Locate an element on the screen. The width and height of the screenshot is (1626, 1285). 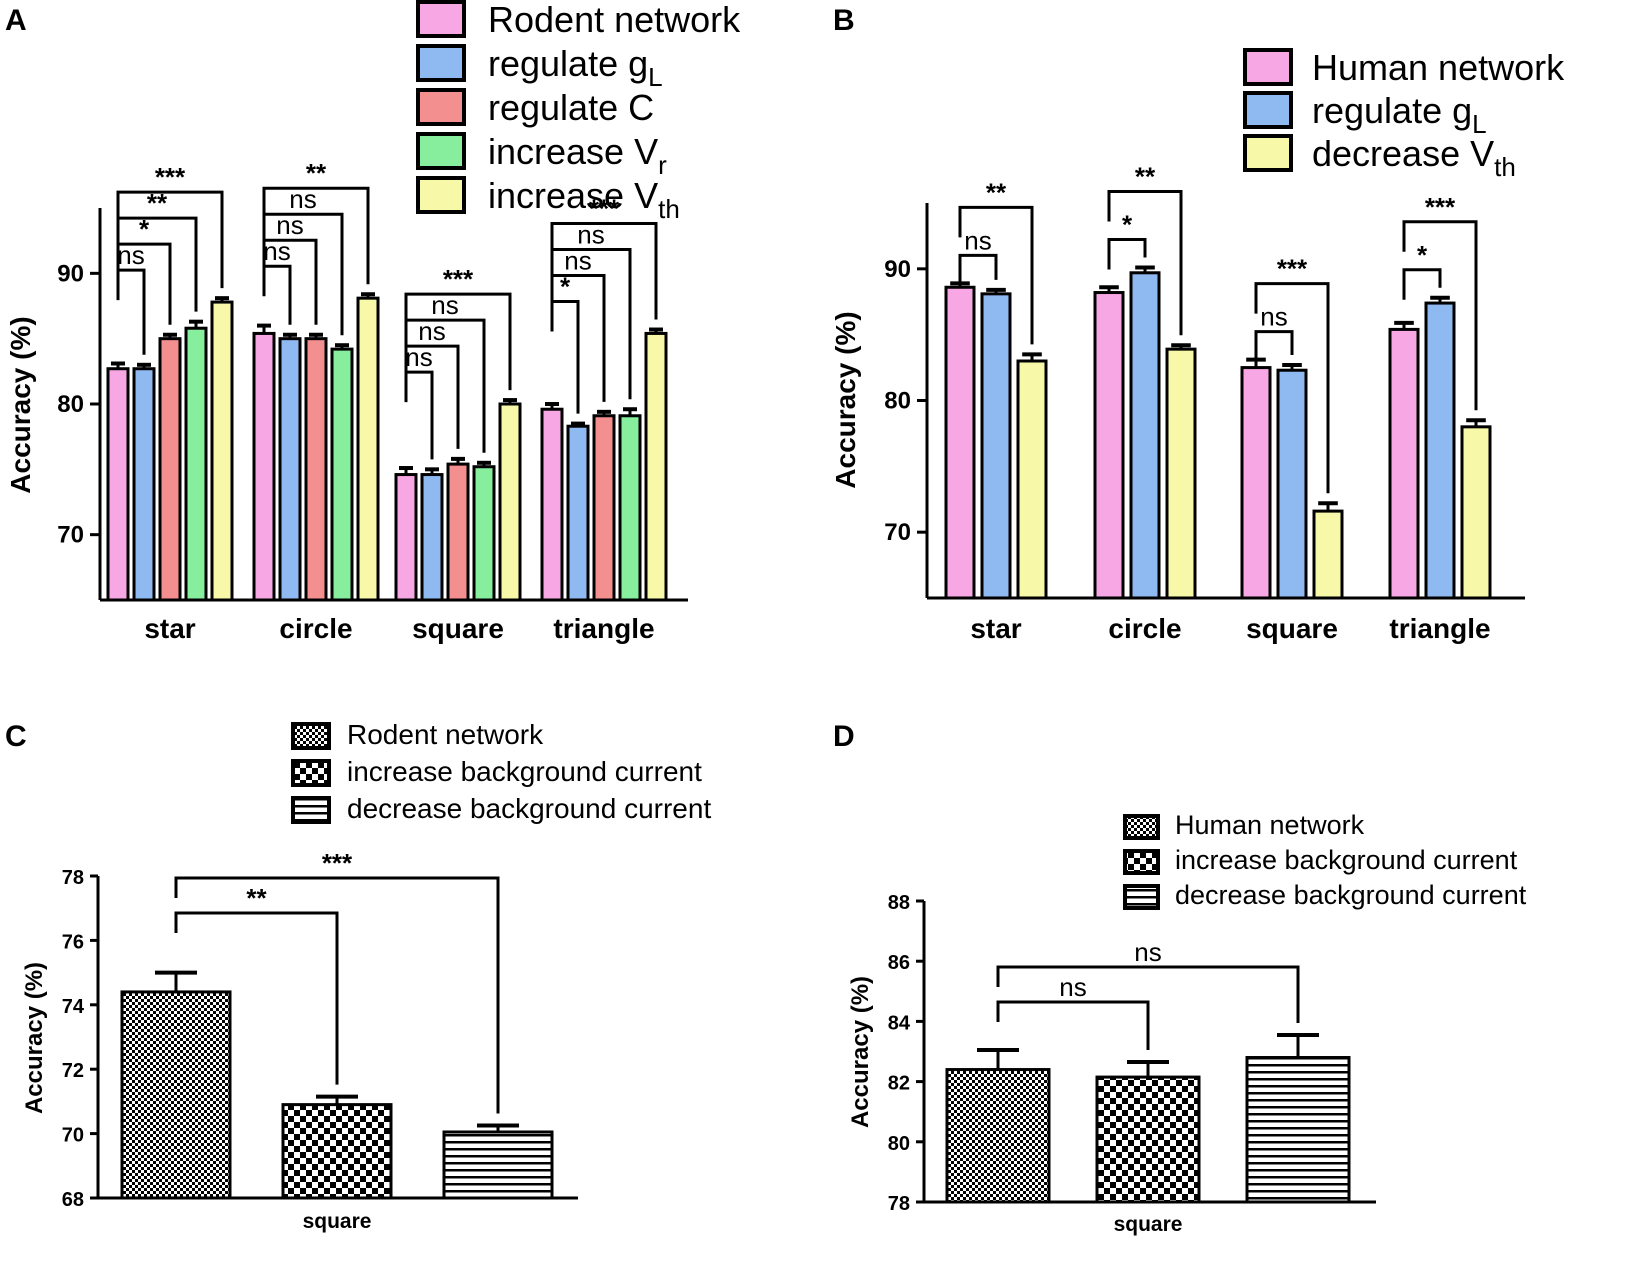
legend-label: decrease background current is located at coordinates (1351, 895).